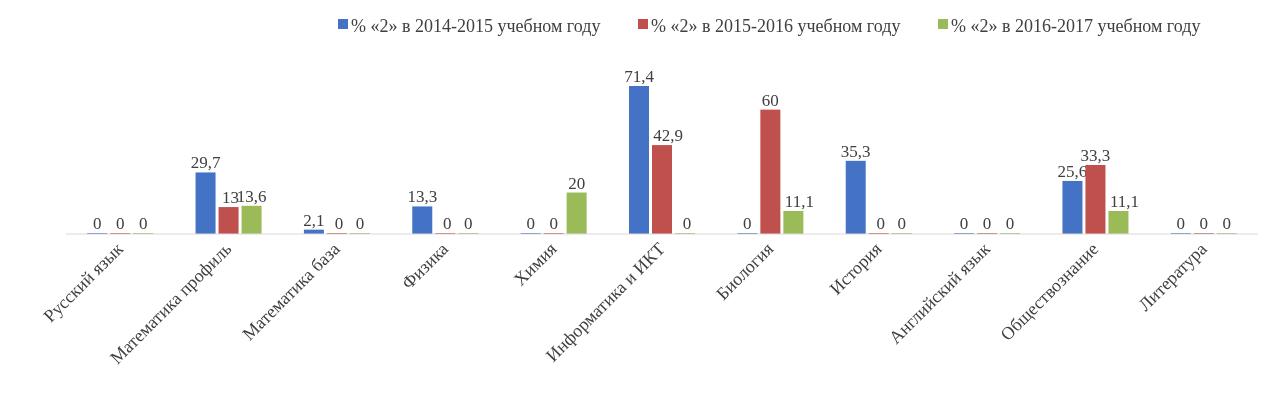 The height and width of the screenshot is (407, 1274). What do you see at coordinates (231, 198) in the screenshot?
I see `data-label: 13` at bounding box center [231, 198].